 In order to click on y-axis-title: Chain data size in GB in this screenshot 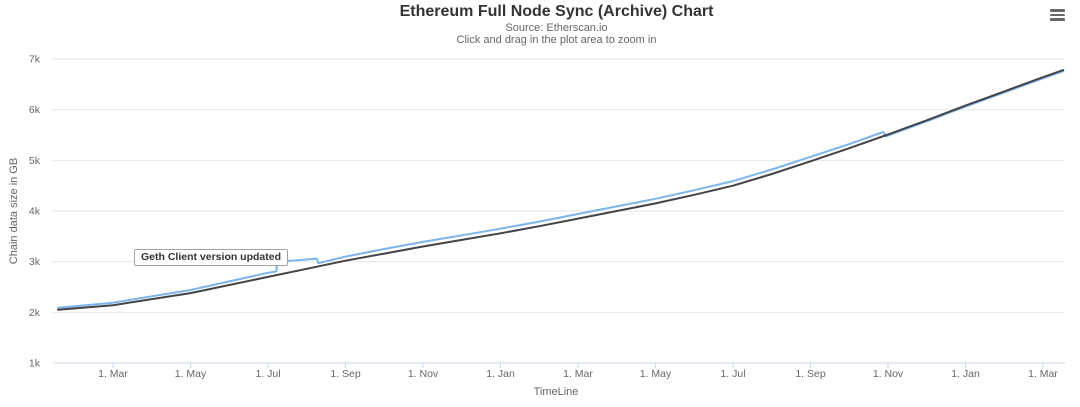, I will do `click(14, 211)`.